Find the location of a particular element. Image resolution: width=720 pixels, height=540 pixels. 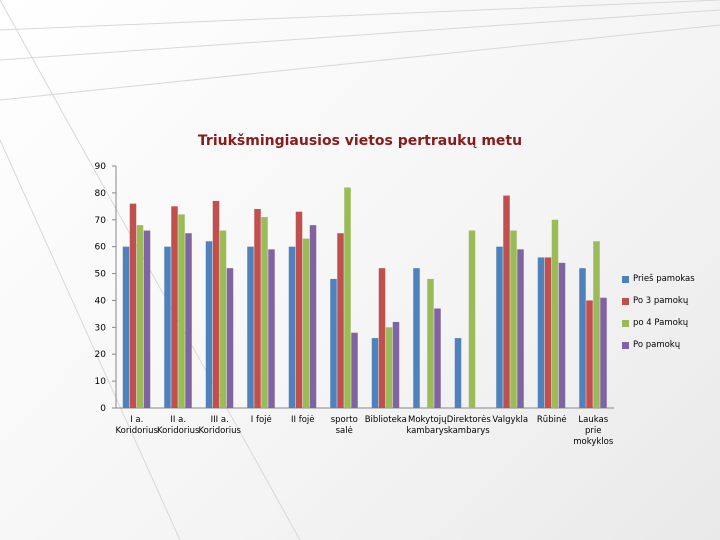

y-tick-label: 90 is located at coordinates (101, 167).